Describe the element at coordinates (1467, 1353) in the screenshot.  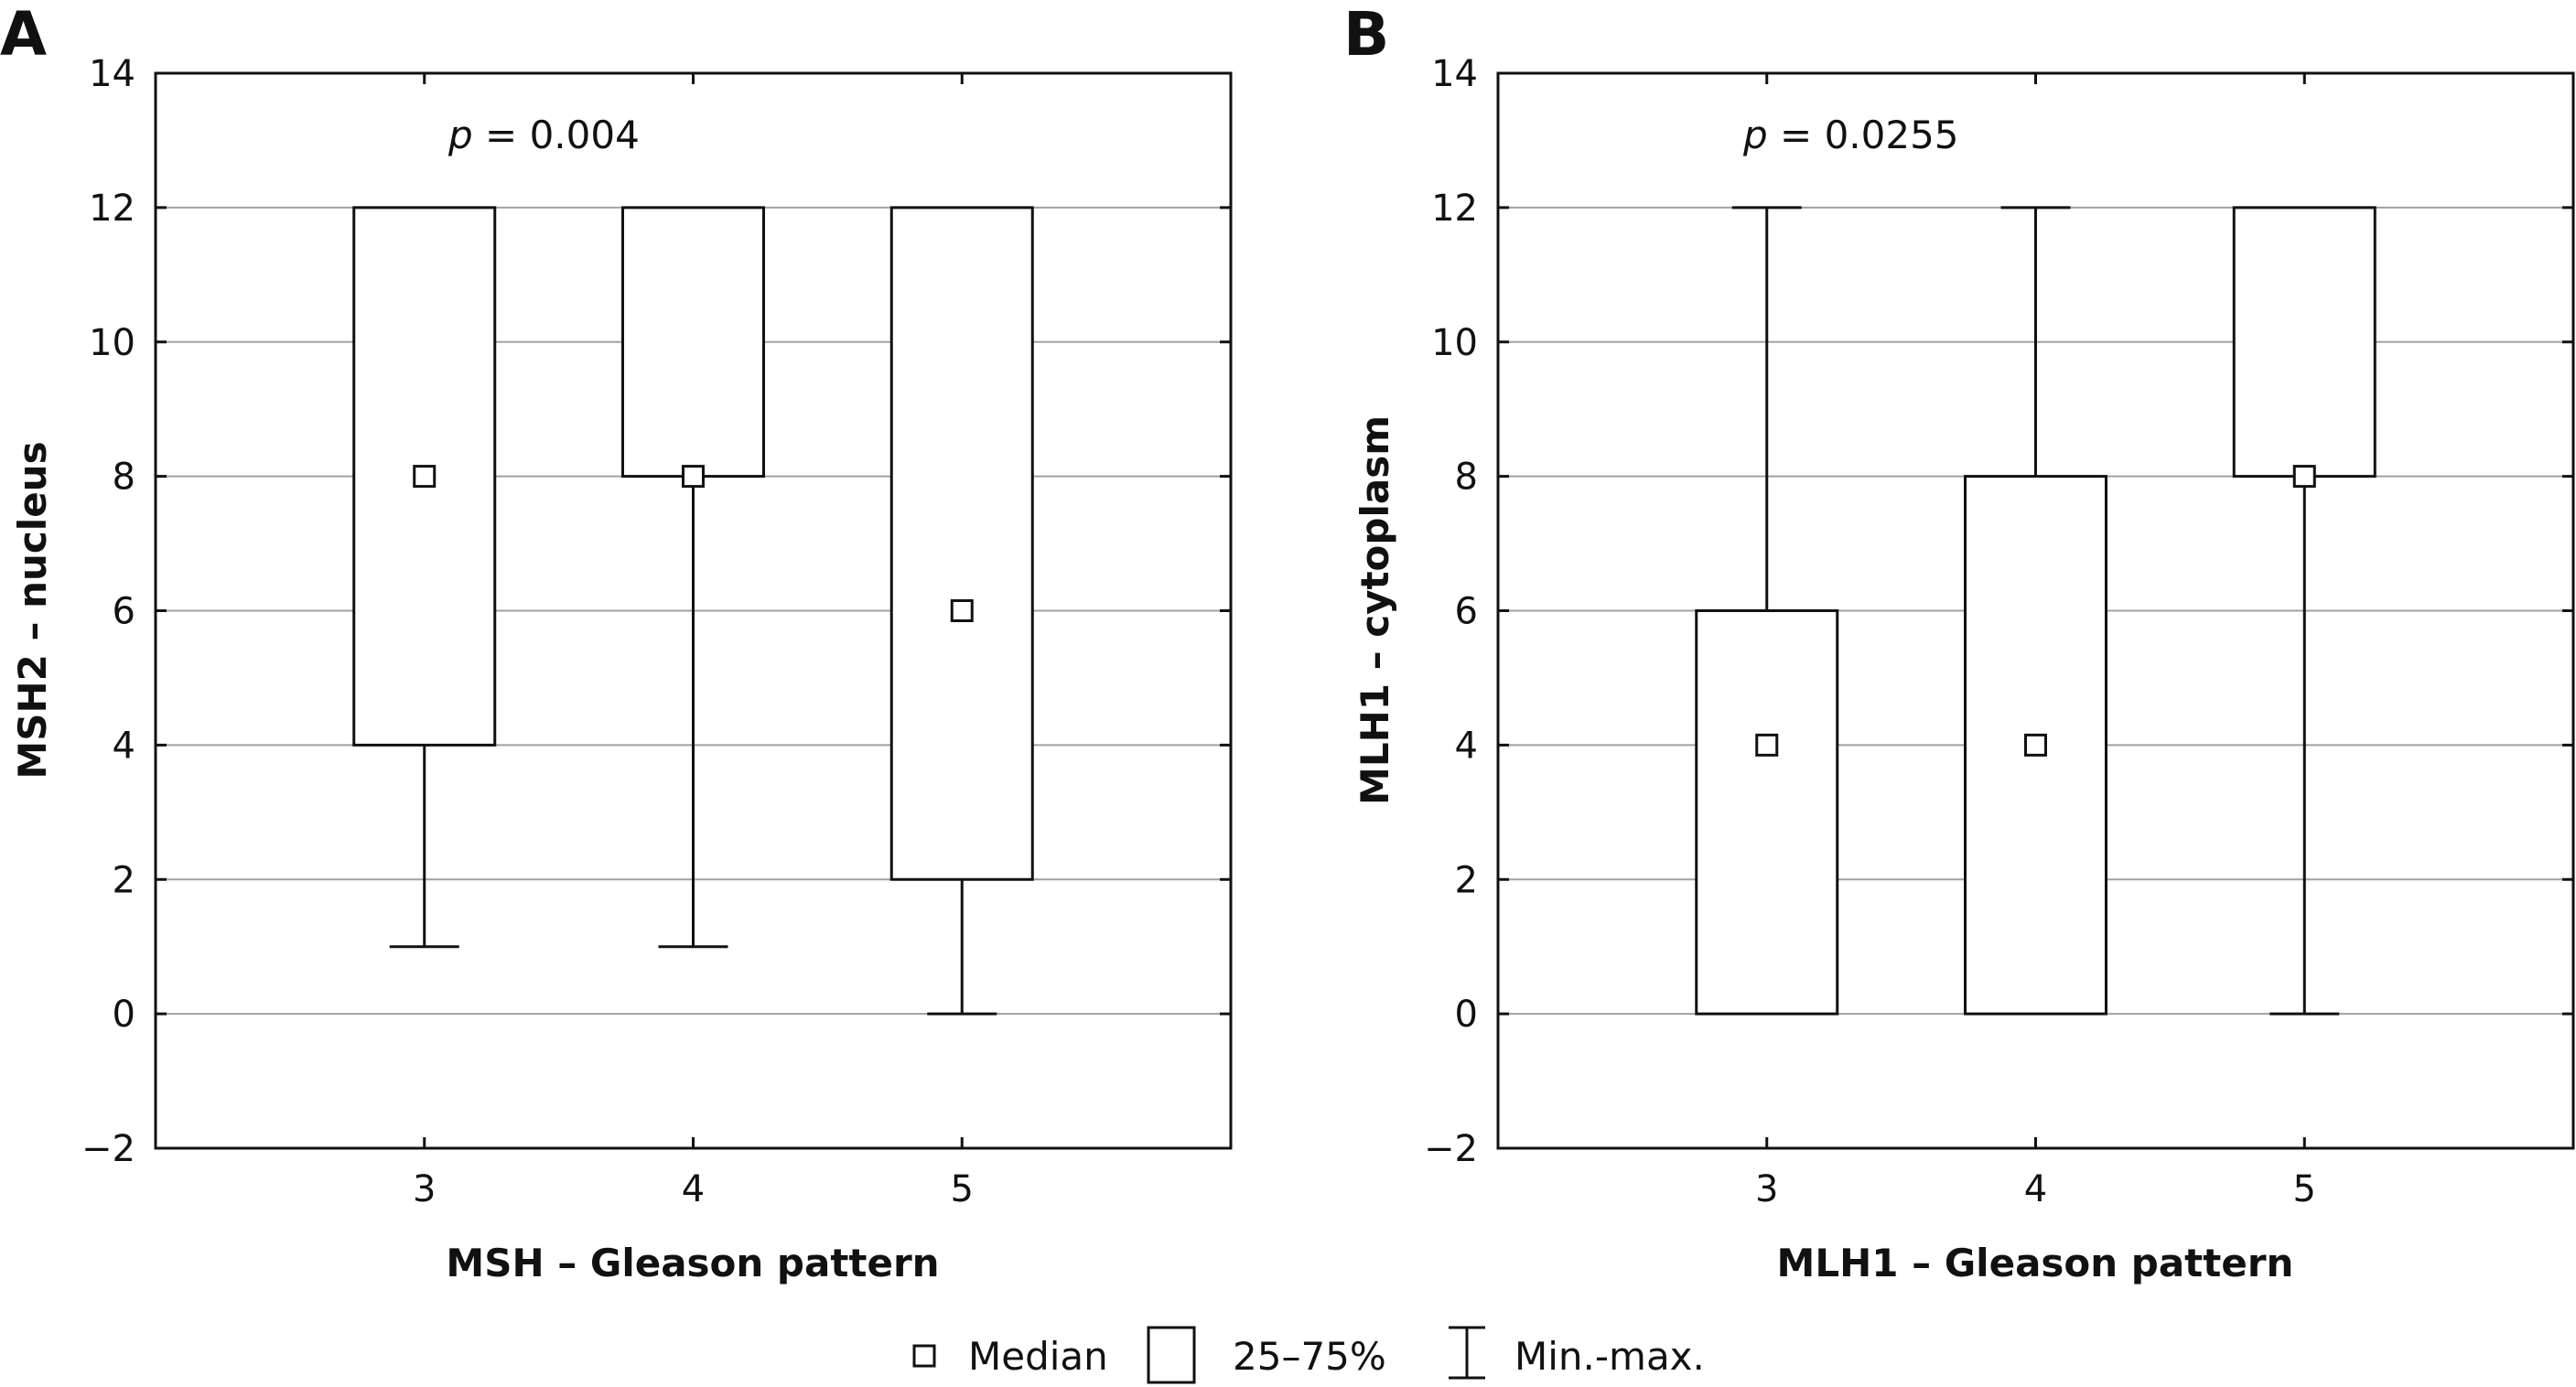
I see `legend-whisker-symbol` at that location.